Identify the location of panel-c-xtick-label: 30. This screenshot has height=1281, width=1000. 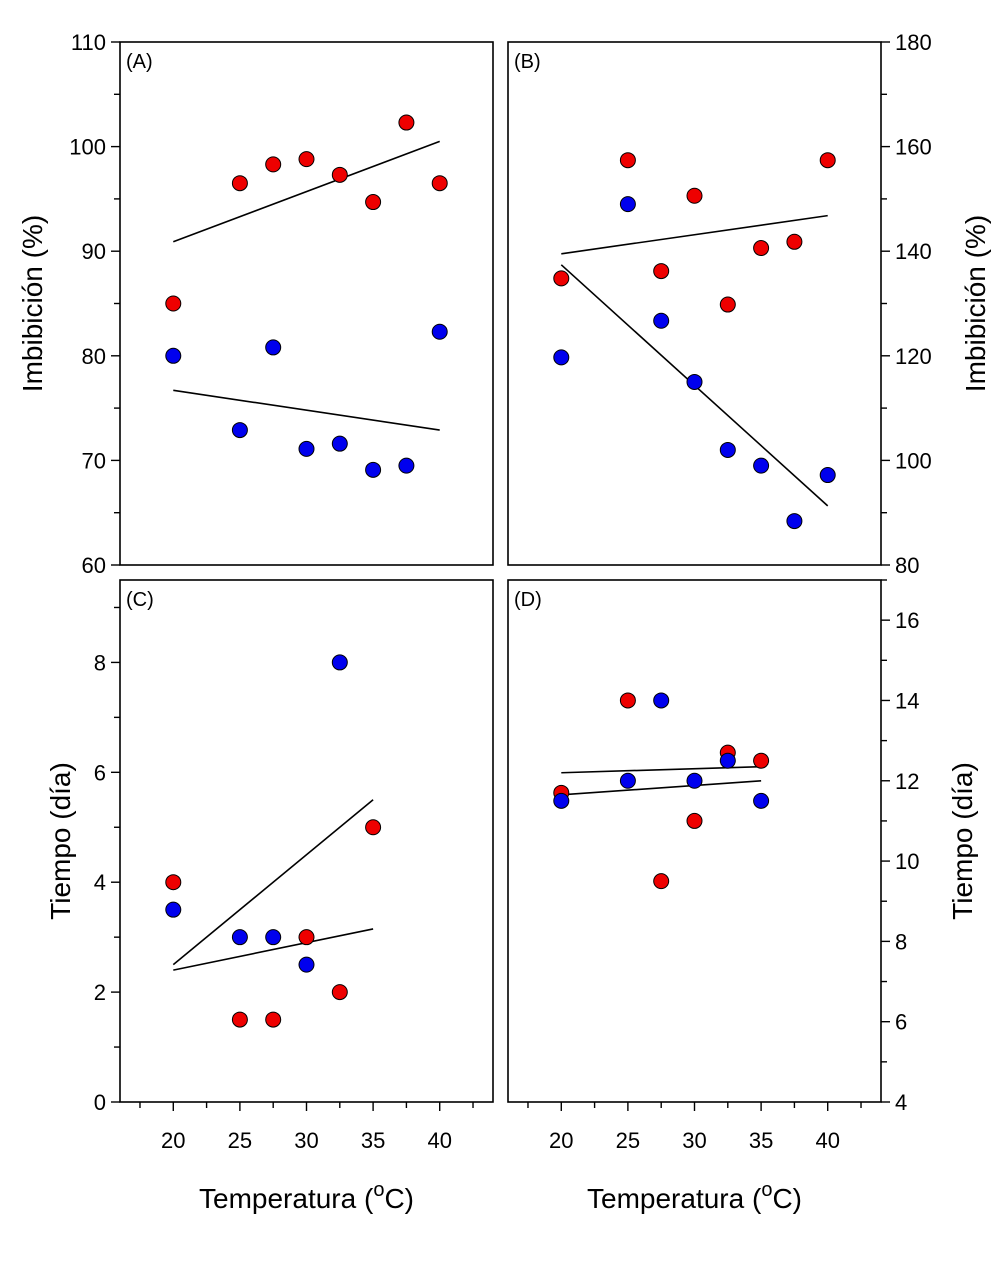
(306, 1140).